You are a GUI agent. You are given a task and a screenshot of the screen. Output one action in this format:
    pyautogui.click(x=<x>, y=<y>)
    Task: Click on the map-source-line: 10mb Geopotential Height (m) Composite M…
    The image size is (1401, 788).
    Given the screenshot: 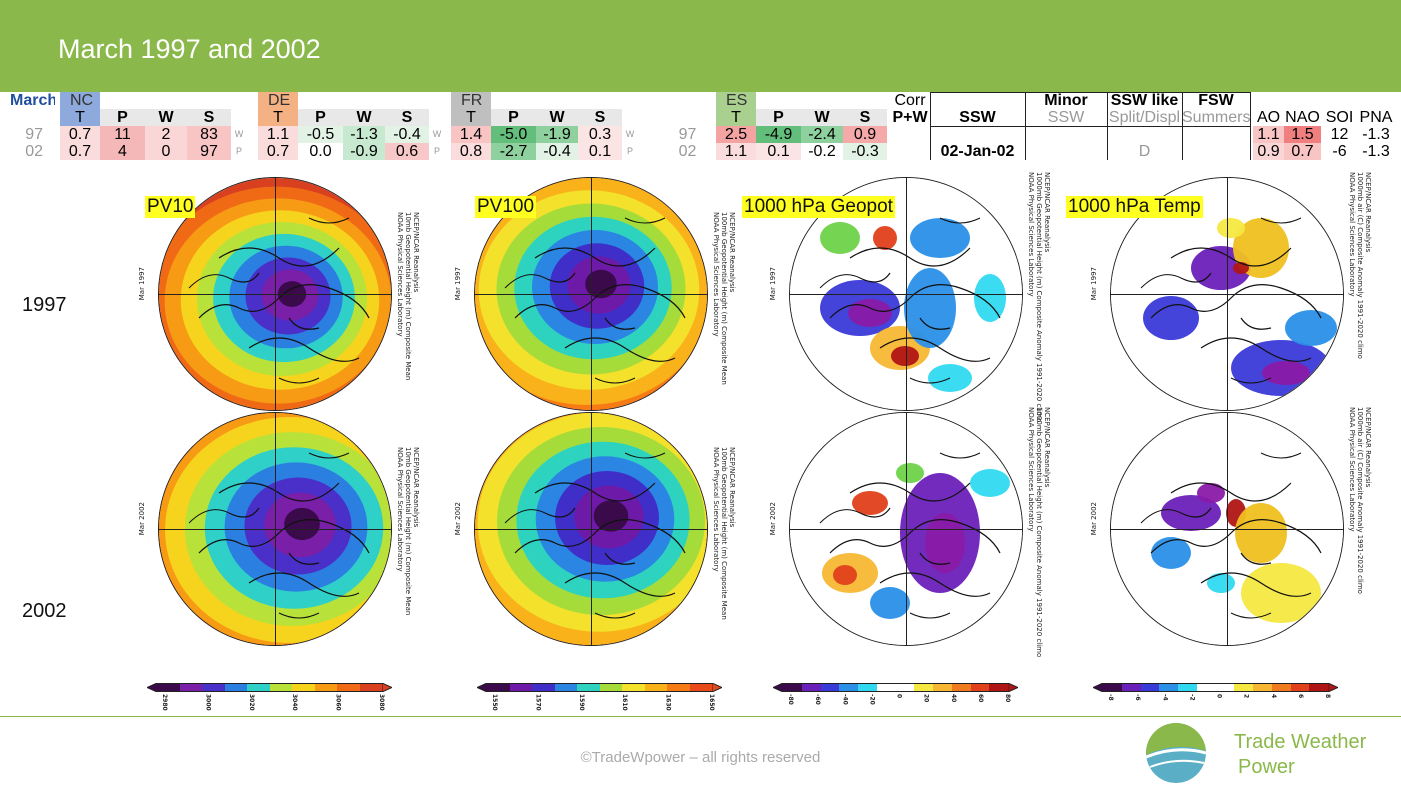 What is the action you would take?
    pyautogui.click(x=408, y=531)
    